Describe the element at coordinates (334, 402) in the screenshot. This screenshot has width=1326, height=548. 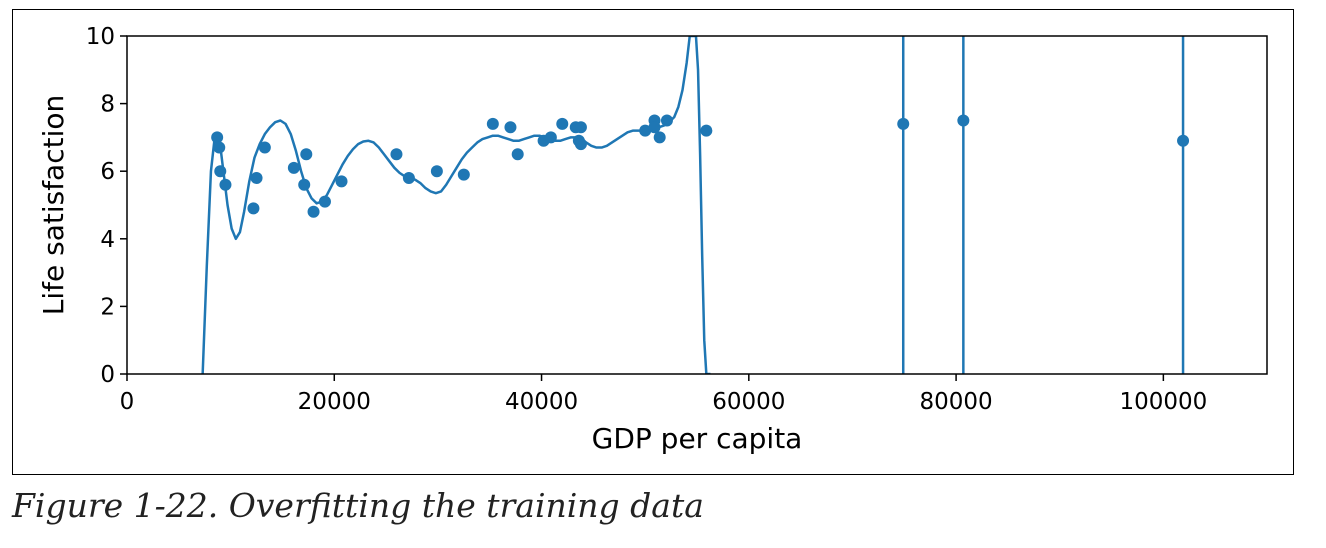
I see `x-tick-label: 20000` at that location.